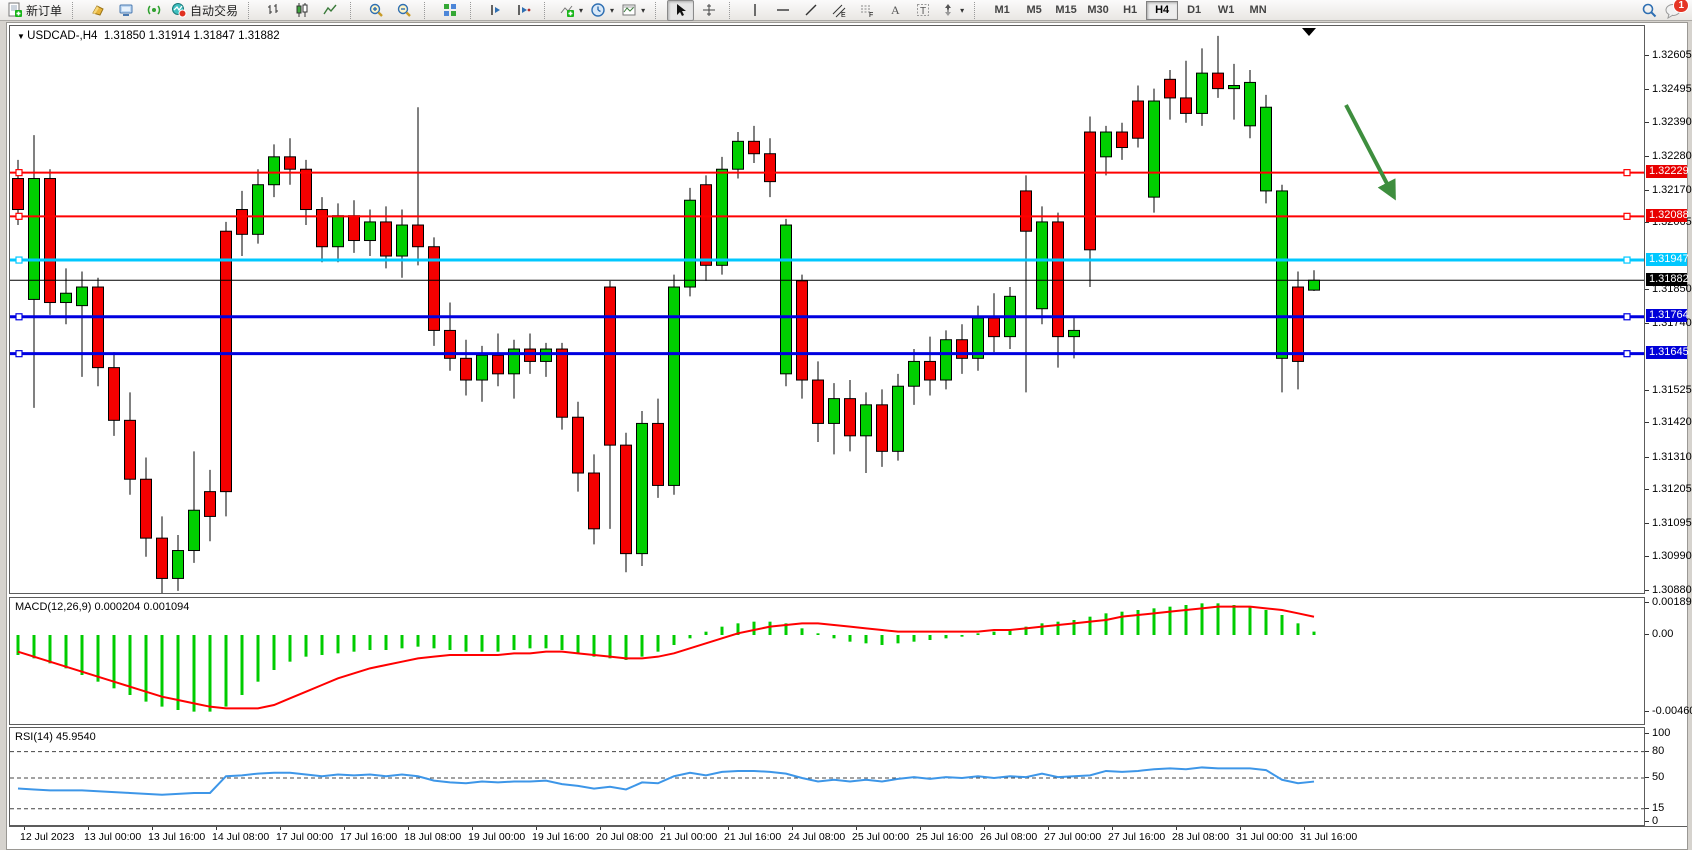 The width and height of the screenshot is (1692, 850). What do you see at coordinates (1258, 10) in the screenshot?
I see `timeframe-mn: MN` at bounding box center [1258, 10].